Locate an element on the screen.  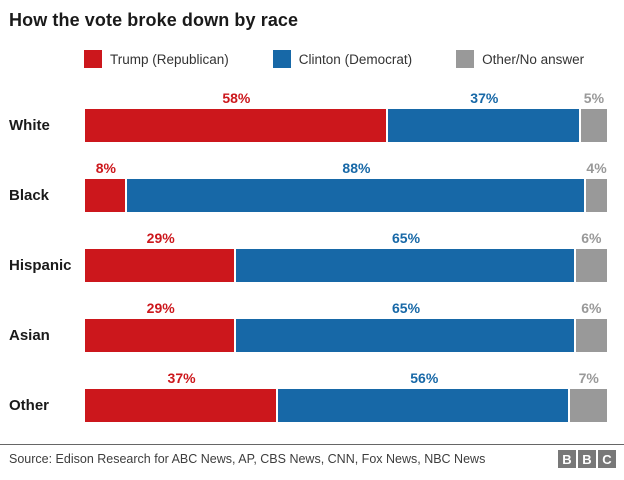
value-label: 8% is located at coordinates (105, 168).